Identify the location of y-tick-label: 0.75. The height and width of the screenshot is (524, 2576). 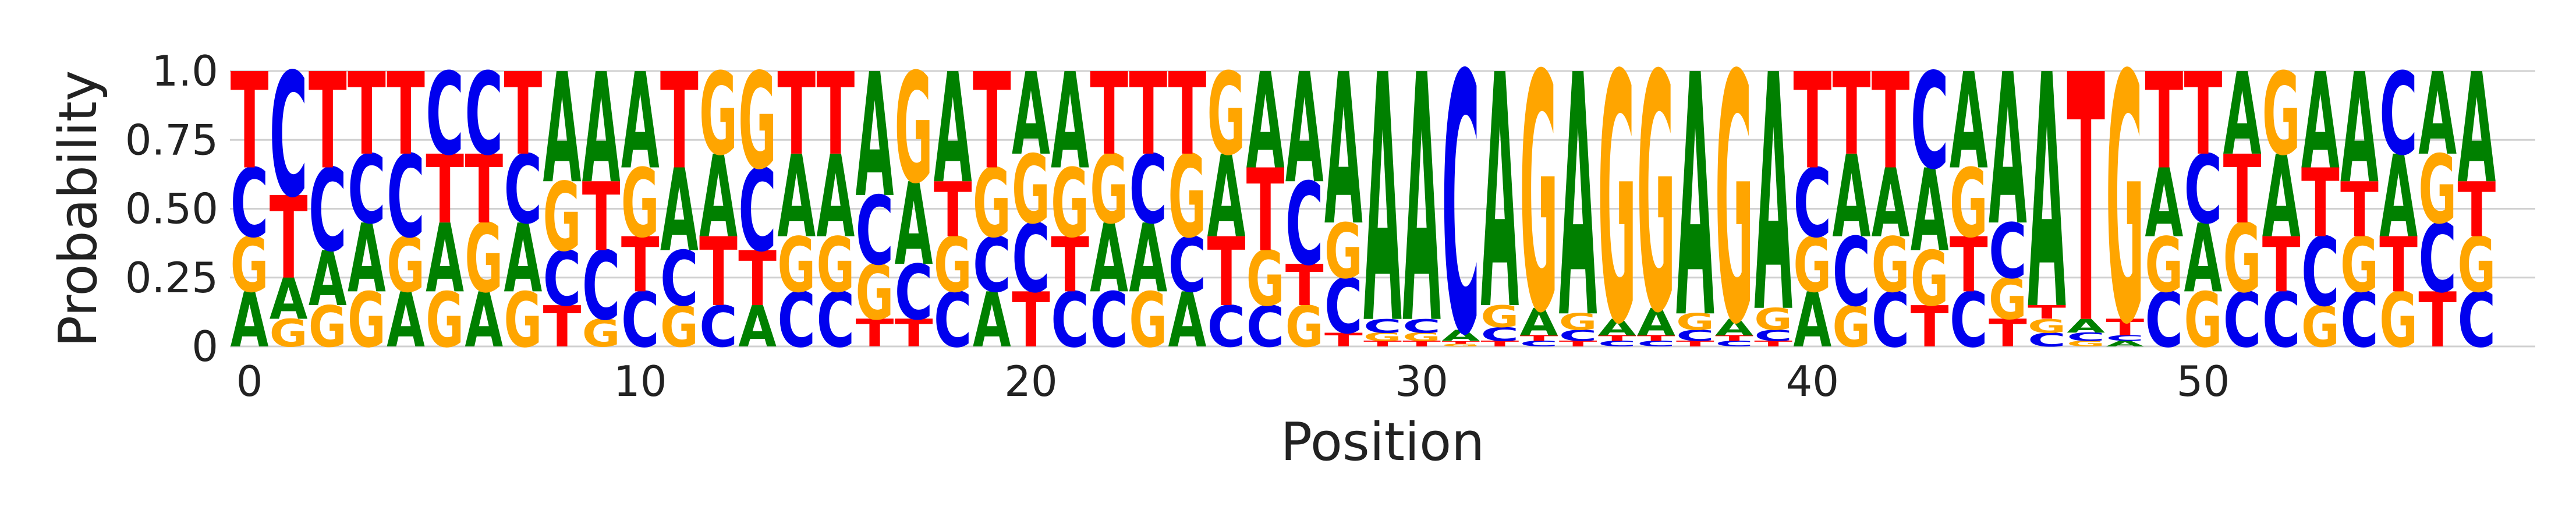
(171, 139).